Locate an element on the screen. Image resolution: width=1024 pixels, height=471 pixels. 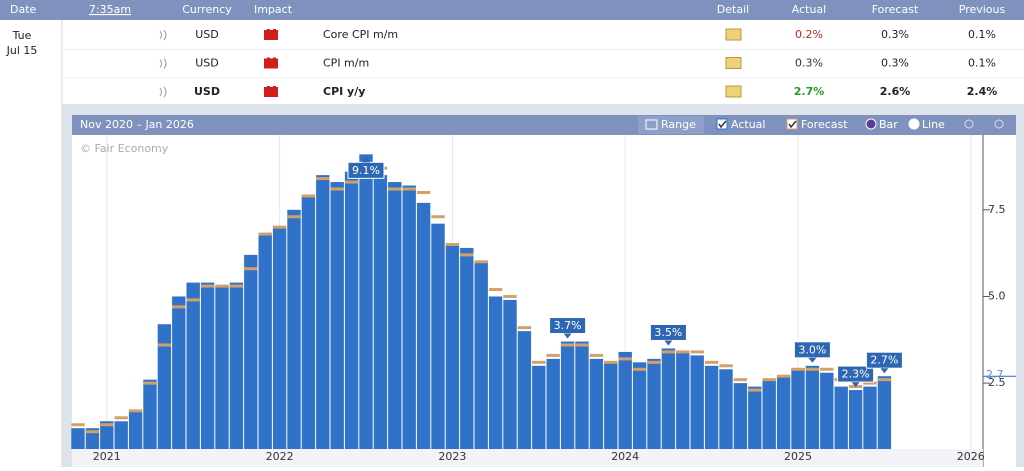
header-time: 7:35am is located at coordinates (110, 9).